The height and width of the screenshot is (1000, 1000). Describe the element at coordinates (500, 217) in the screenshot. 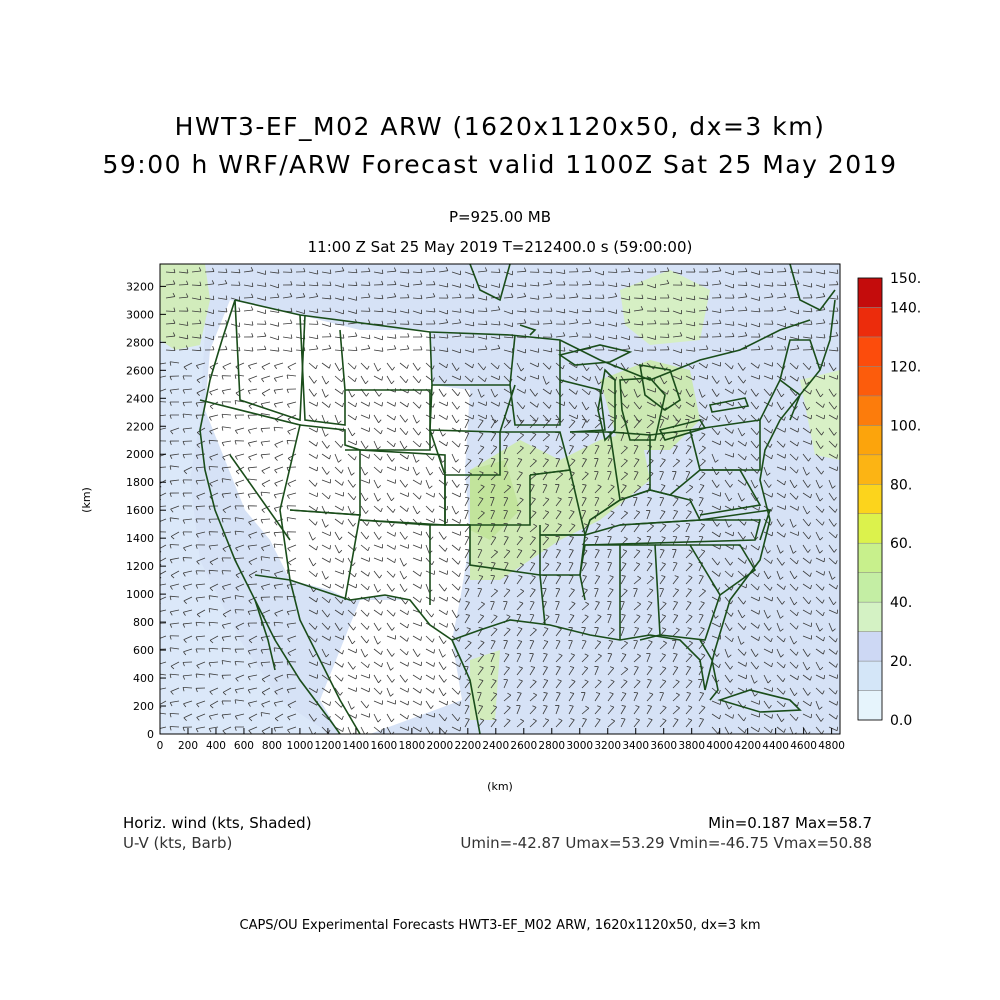

I see `pressure-level-label: P=925.00 MB` at that location.